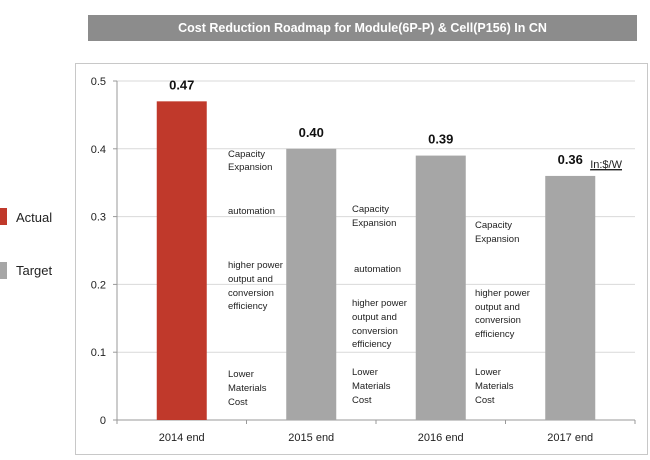  What do you see at coordinates (34, 270) in the screenshot?
I see `legend-label-target: Target` at bounding box center [34, 270].